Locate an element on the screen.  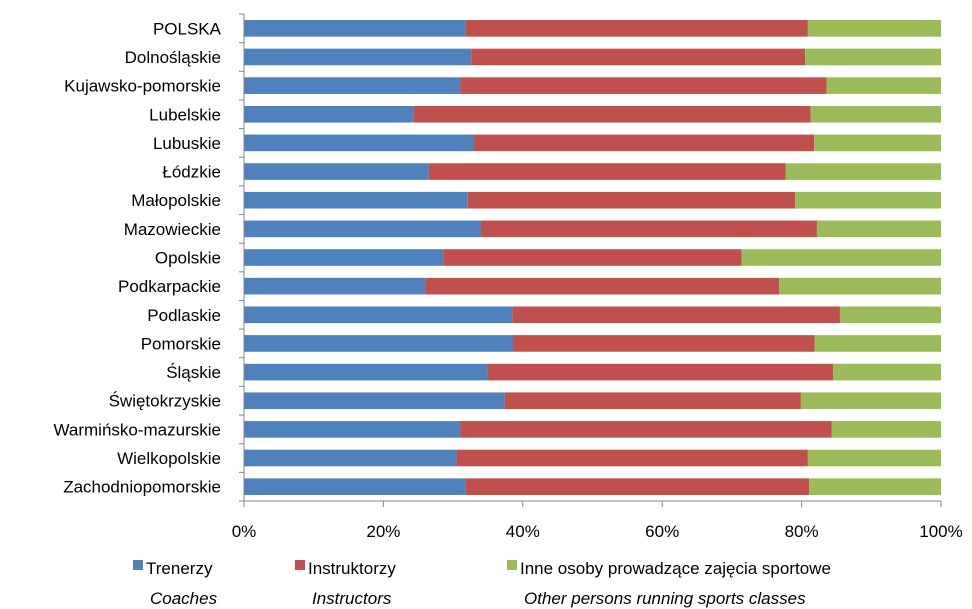
x-tick-label: 60% is located at coordinates (662, 531).